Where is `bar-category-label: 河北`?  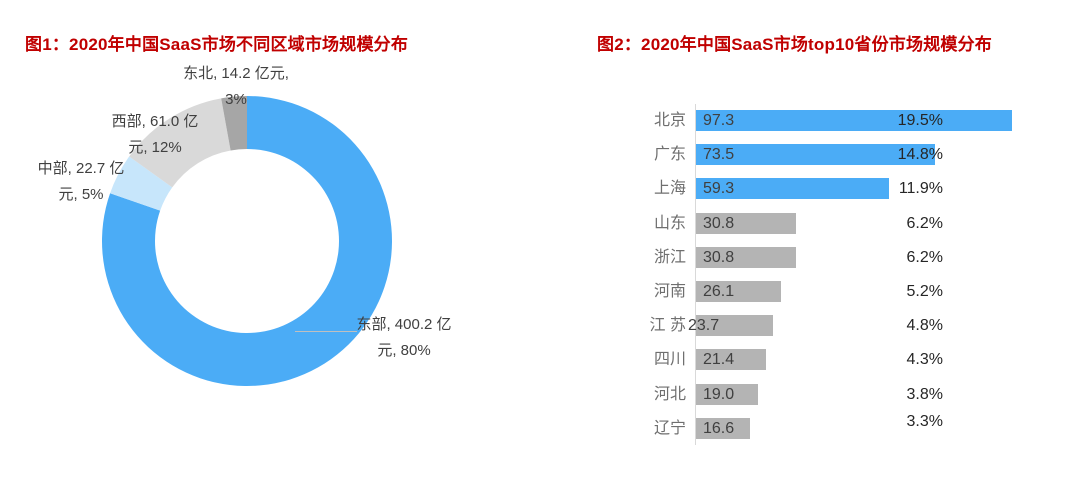
bar-category-label: 河北 is located at coordinates (669, 394).